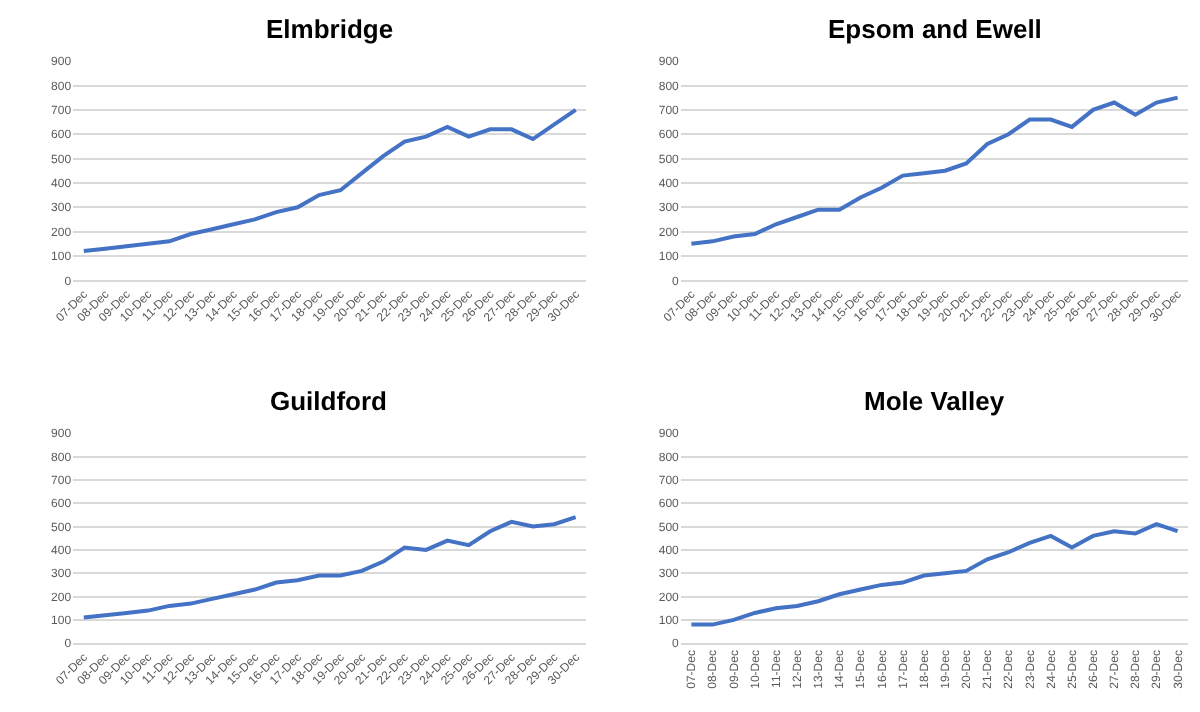 Image resolution: width=1200 pixels, height=712 pixels. Describe the element at coordinates (935, 29) in the screenshot. I see `chart-title: Epsom and Ewell` at that location.